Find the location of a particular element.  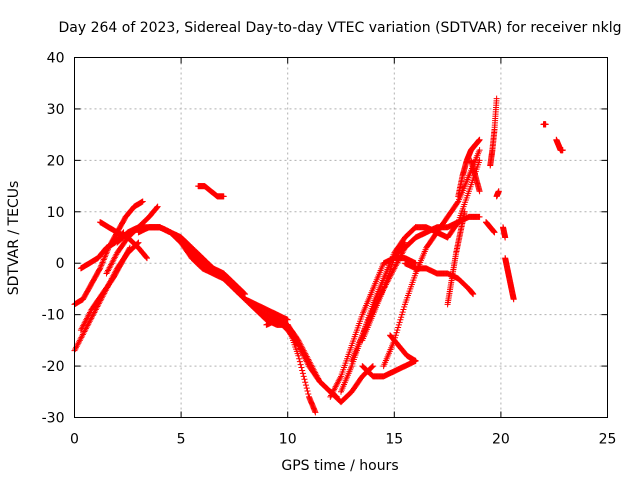

y-tick-label: 30 is located at coordinates (56, 110).